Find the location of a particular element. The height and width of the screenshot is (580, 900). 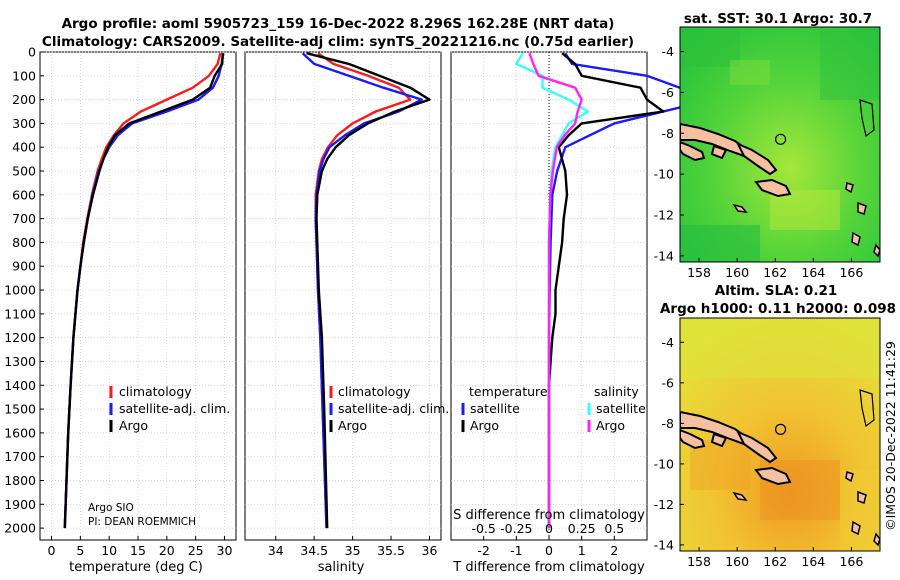

s-tick-label: 0 is located at coordinates (549, 528).